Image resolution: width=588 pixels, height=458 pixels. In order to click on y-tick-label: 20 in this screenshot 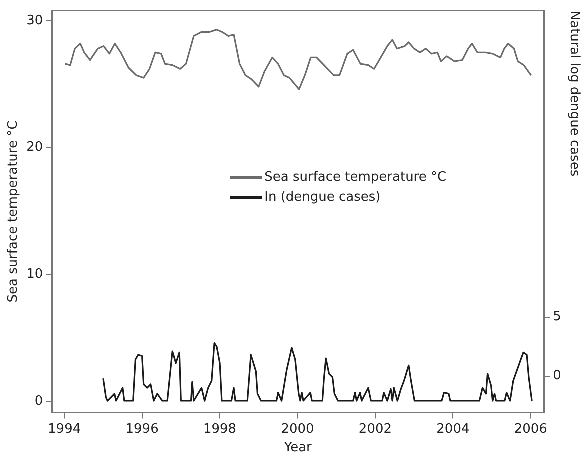, I will do `click(35, 148)`.